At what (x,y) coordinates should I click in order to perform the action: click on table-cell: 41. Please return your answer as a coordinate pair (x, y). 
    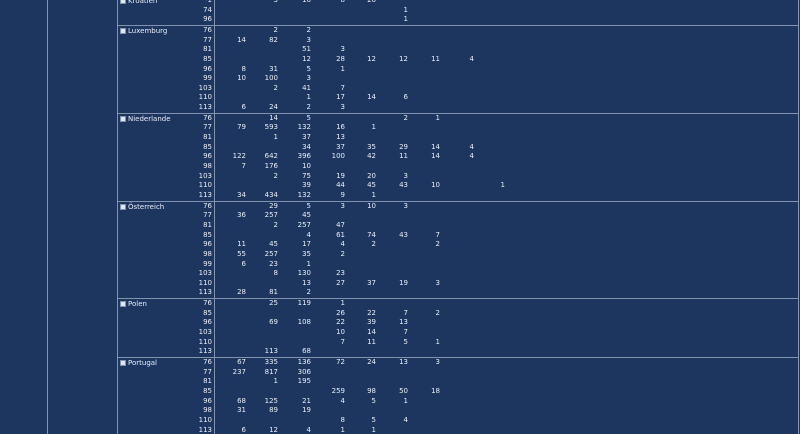
    Looking at the image, I should click on (306, 87).